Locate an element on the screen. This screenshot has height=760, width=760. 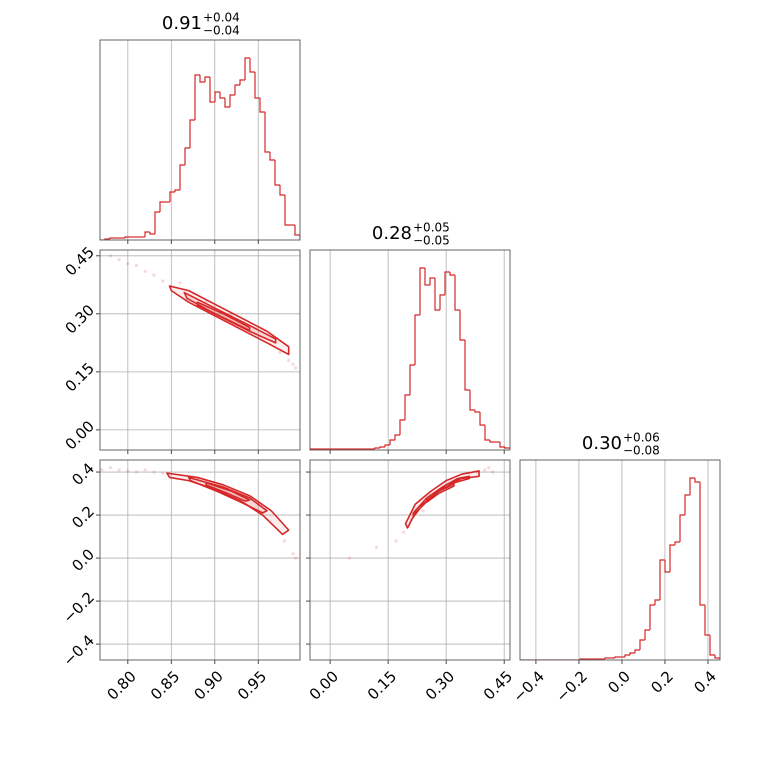
title-upper: +0.05 is located at coordinates (431, 228).